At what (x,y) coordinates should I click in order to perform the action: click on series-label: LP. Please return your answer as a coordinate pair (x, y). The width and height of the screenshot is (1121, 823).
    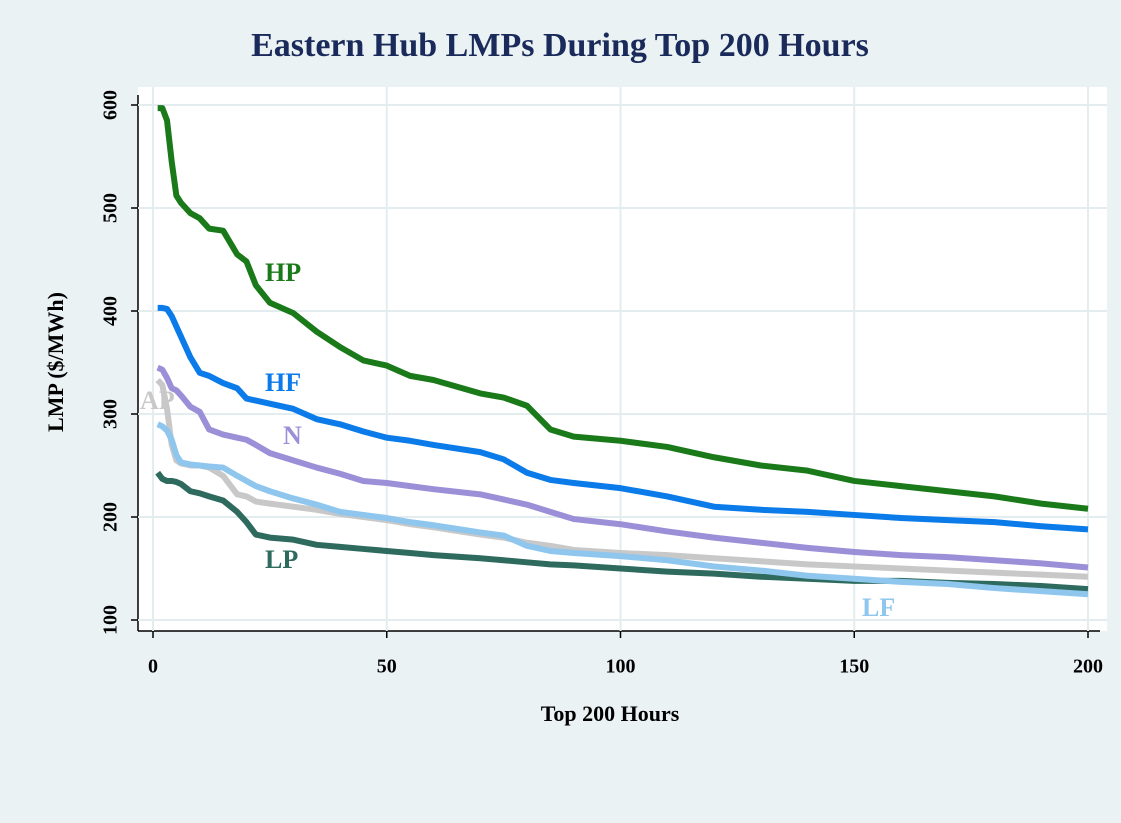
    Looking at the image, I should click on (281, 559).